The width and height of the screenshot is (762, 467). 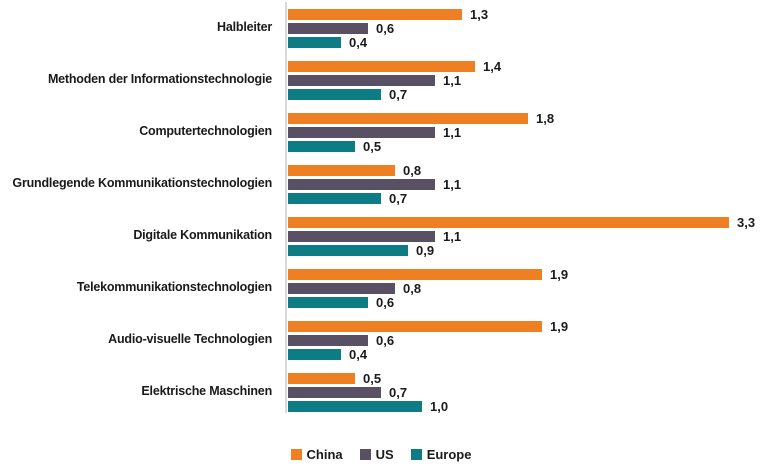 I want to click on category-row: Computertechnologien 1,8 1,1 0,5, so click(x=381, y=132).